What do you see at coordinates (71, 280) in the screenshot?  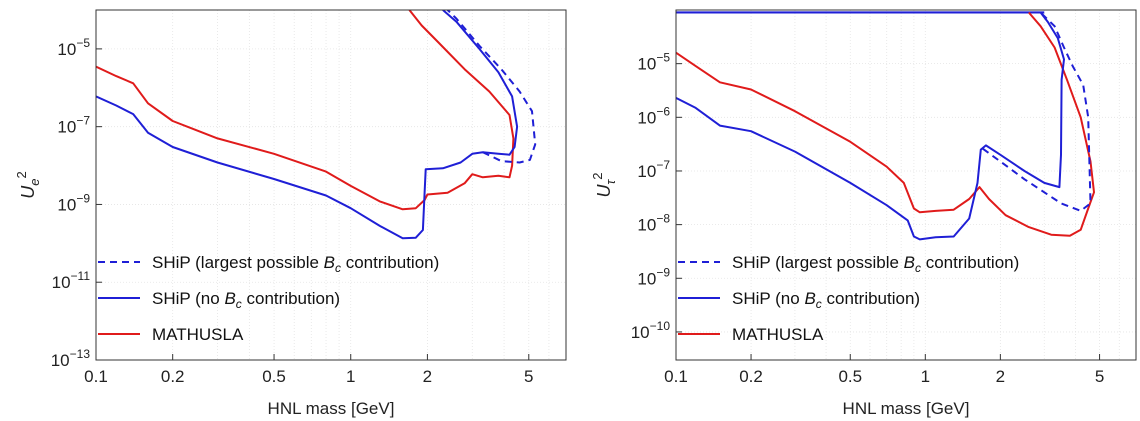 I see `y-tick-label-left-1: 10⁻¹¹` at bounding box center [71, 280].